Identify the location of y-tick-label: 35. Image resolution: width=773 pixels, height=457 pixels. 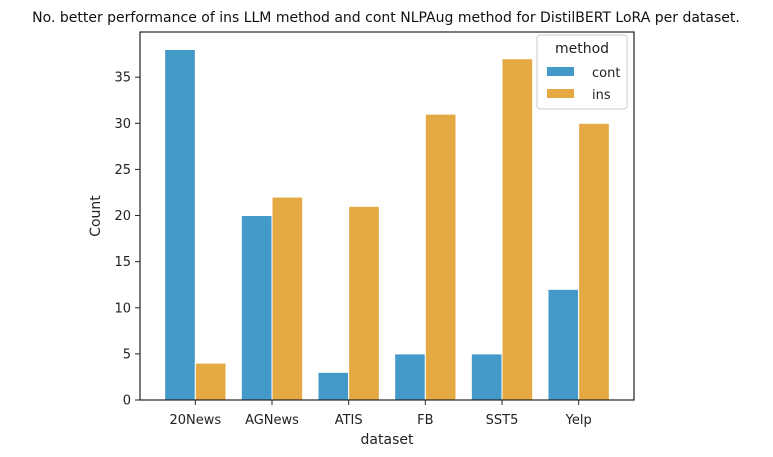
(122, 78).